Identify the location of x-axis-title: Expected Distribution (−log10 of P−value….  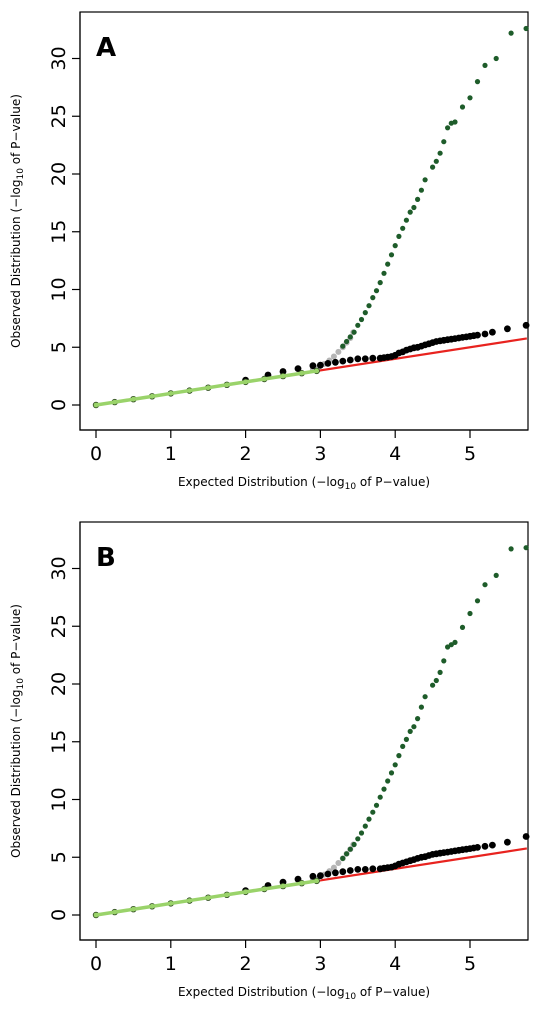
(304, 993).